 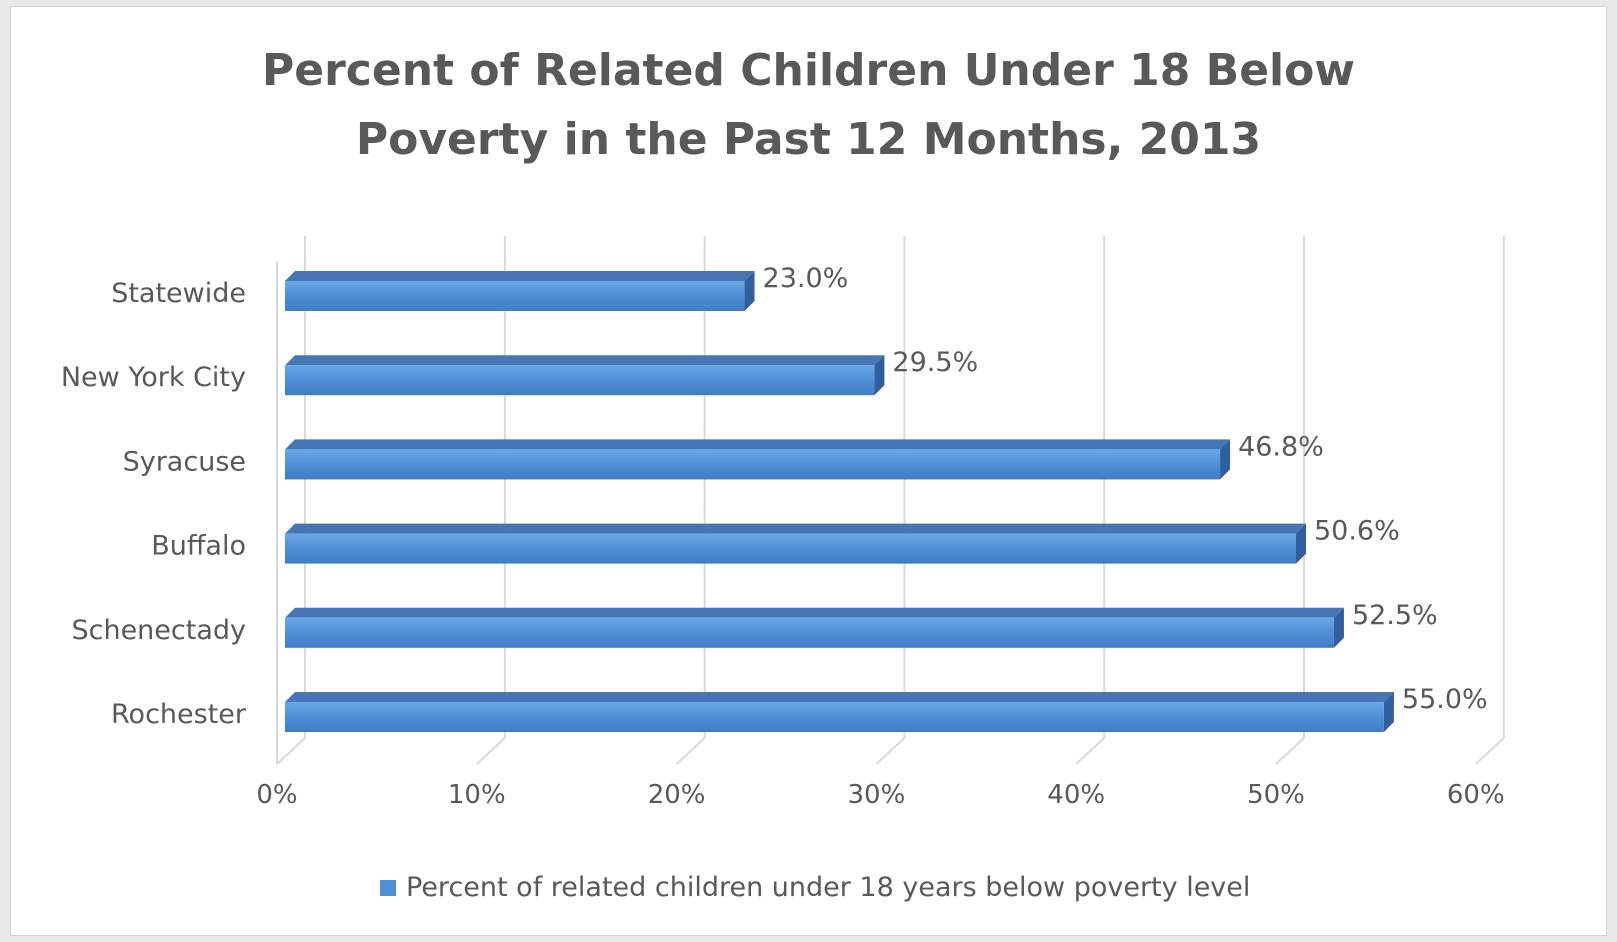 What do you see at coordinates (877, 795) in the screenshot?
I see `x-tick-label: 30%` at bounding box center [877, 795].